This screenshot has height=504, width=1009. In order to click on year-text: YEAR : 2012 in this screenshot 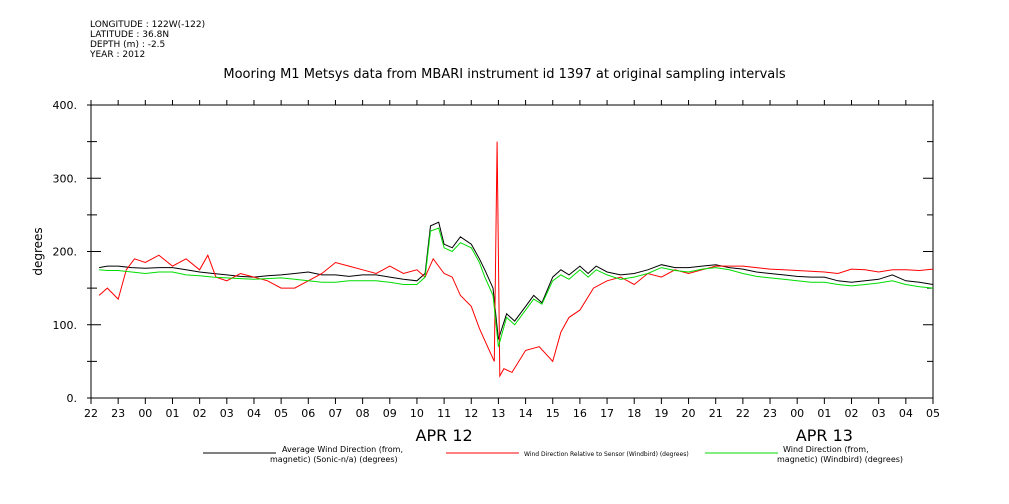, I will do `click(118, 55)`.